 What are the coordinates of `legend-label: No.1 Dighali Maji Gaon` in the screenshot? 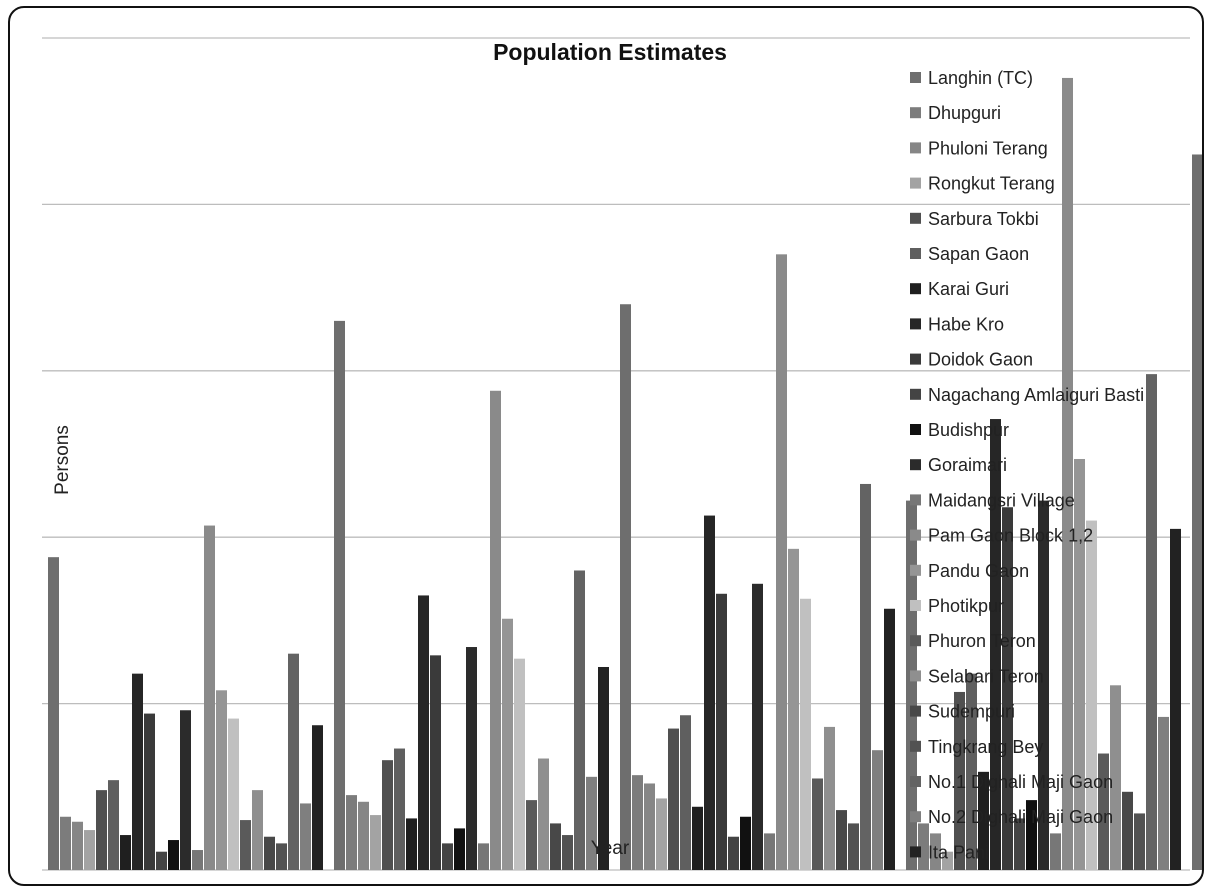 It's located at (1020, 782).